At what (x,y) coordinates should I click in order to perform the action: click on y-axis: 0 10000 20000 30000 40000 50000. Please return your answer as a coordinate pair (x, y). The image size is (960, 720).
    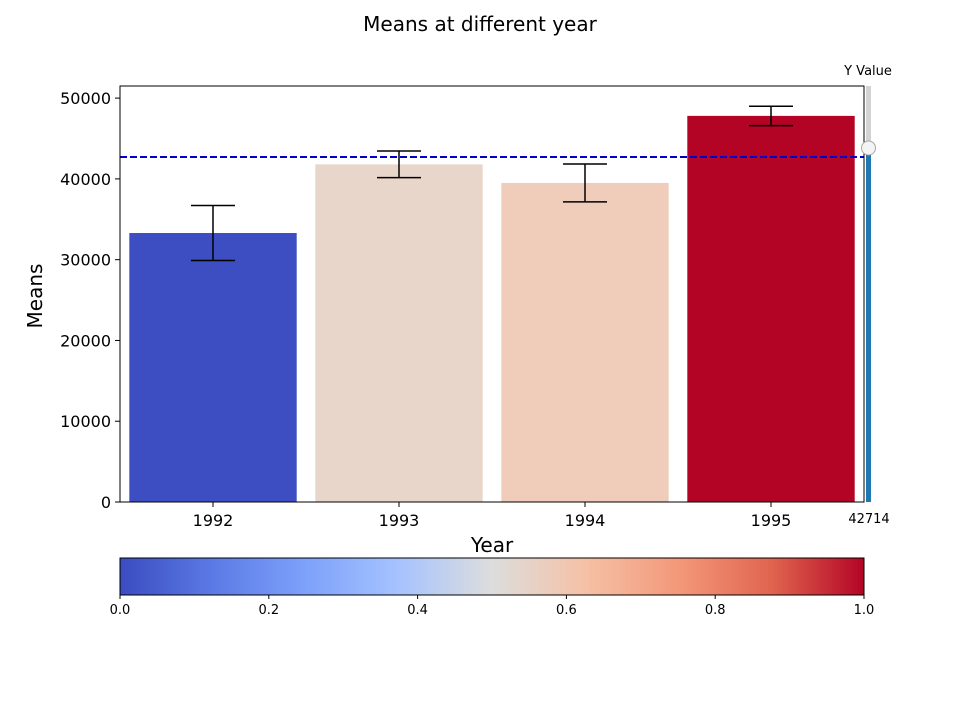
    Looking at the image, I should click on (90, 300).